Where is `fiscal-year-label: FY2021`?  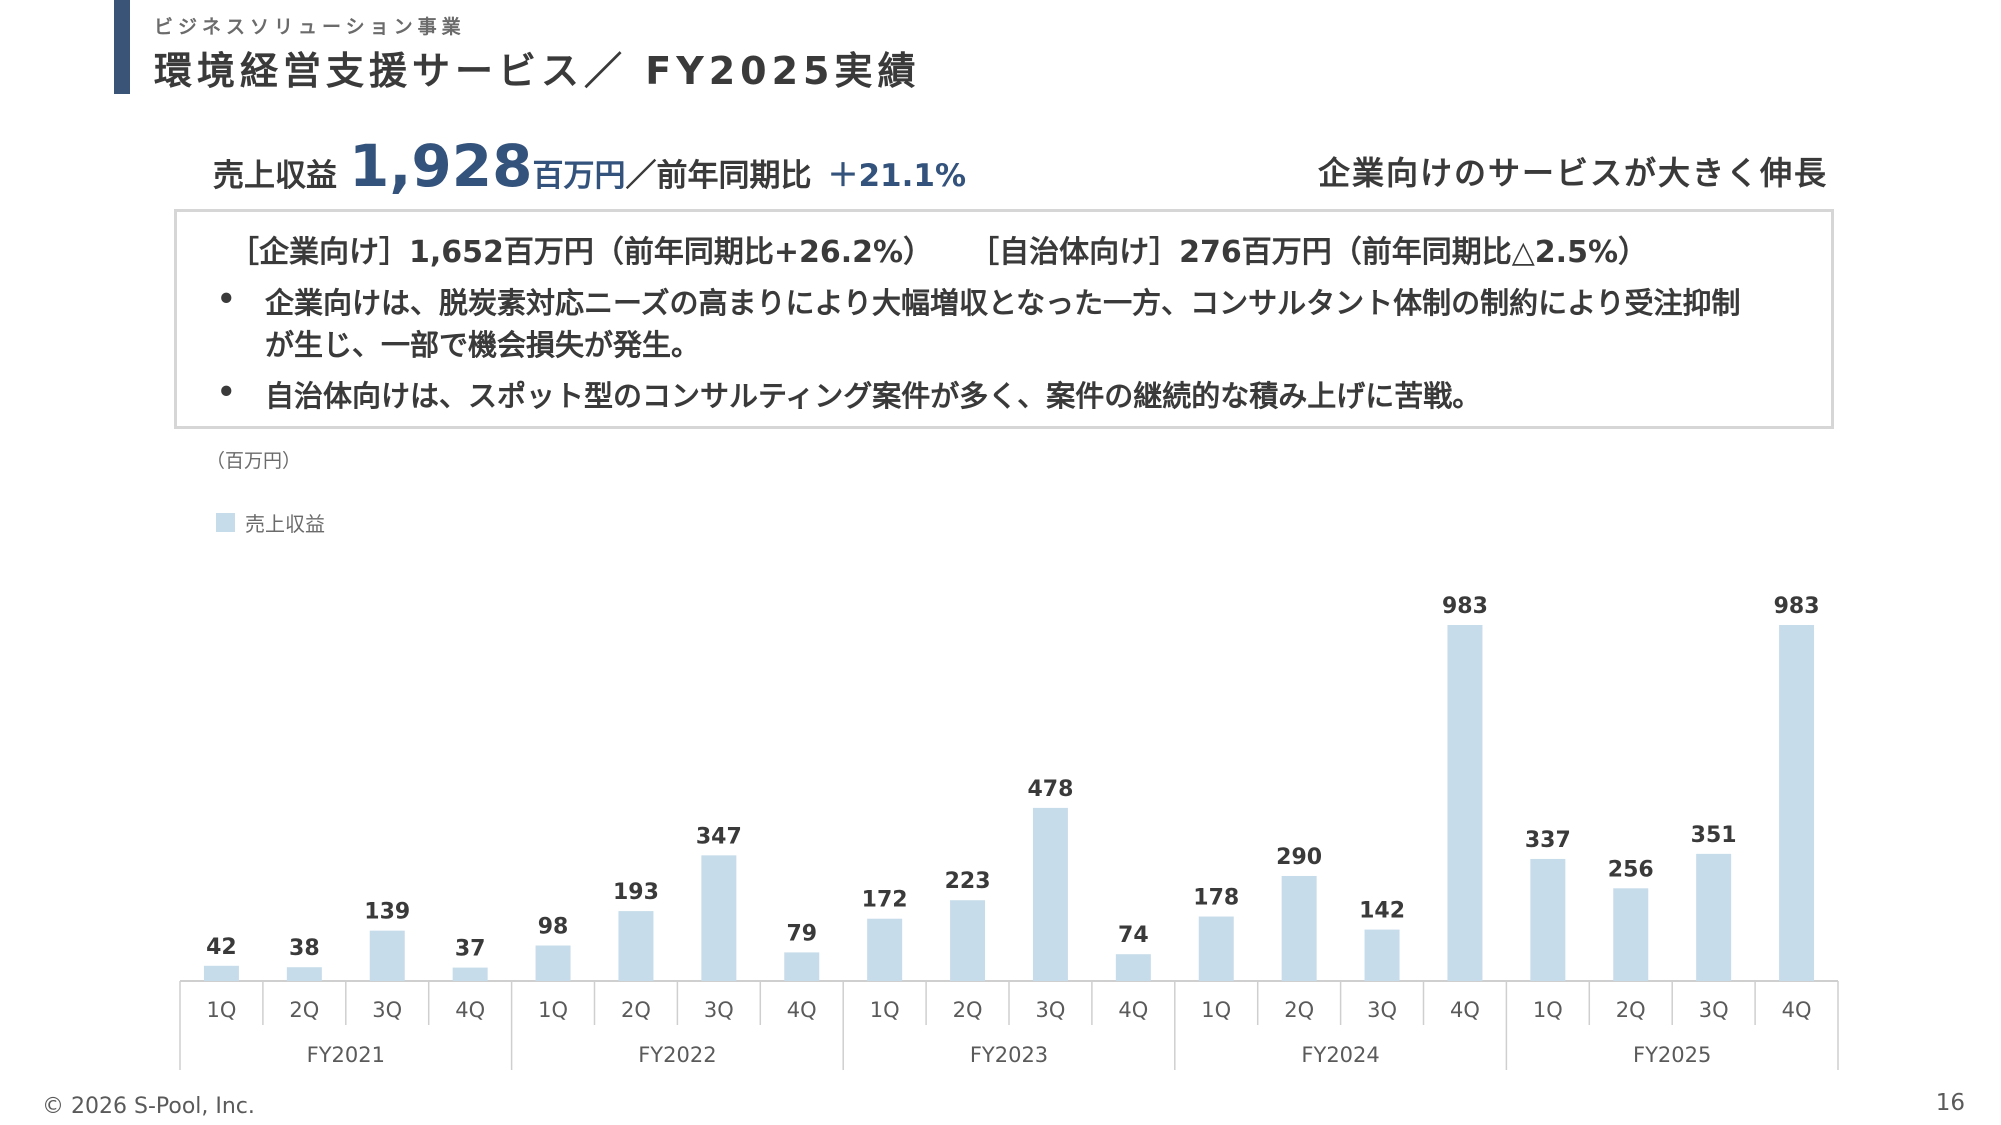
fiscal-year-label: FY2021 is located at coordinates (346, 1055).